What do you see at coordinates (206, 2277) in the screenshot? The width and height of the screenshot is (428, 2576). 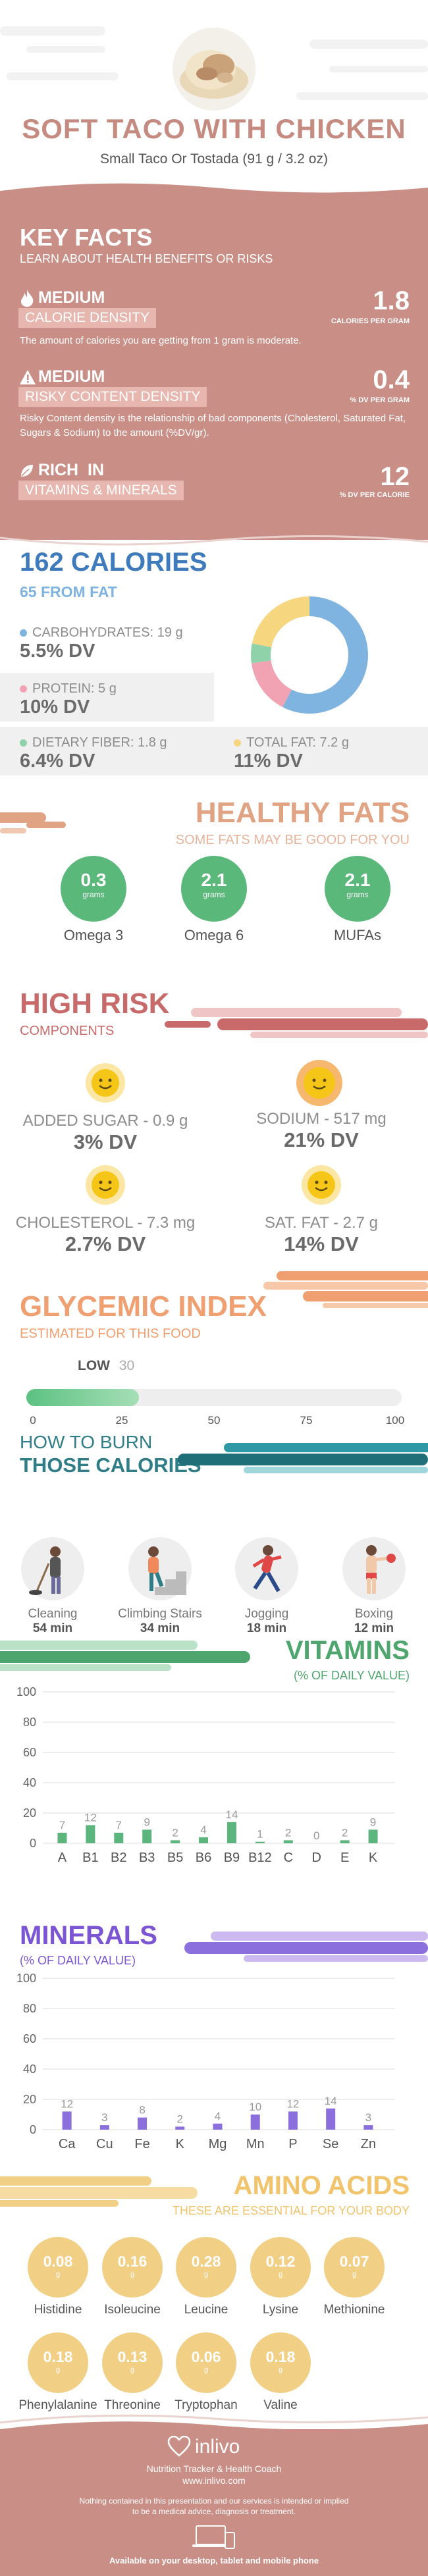 I see `amino-item: 0.28 g Leucine` at bounding box center [206, 2277].